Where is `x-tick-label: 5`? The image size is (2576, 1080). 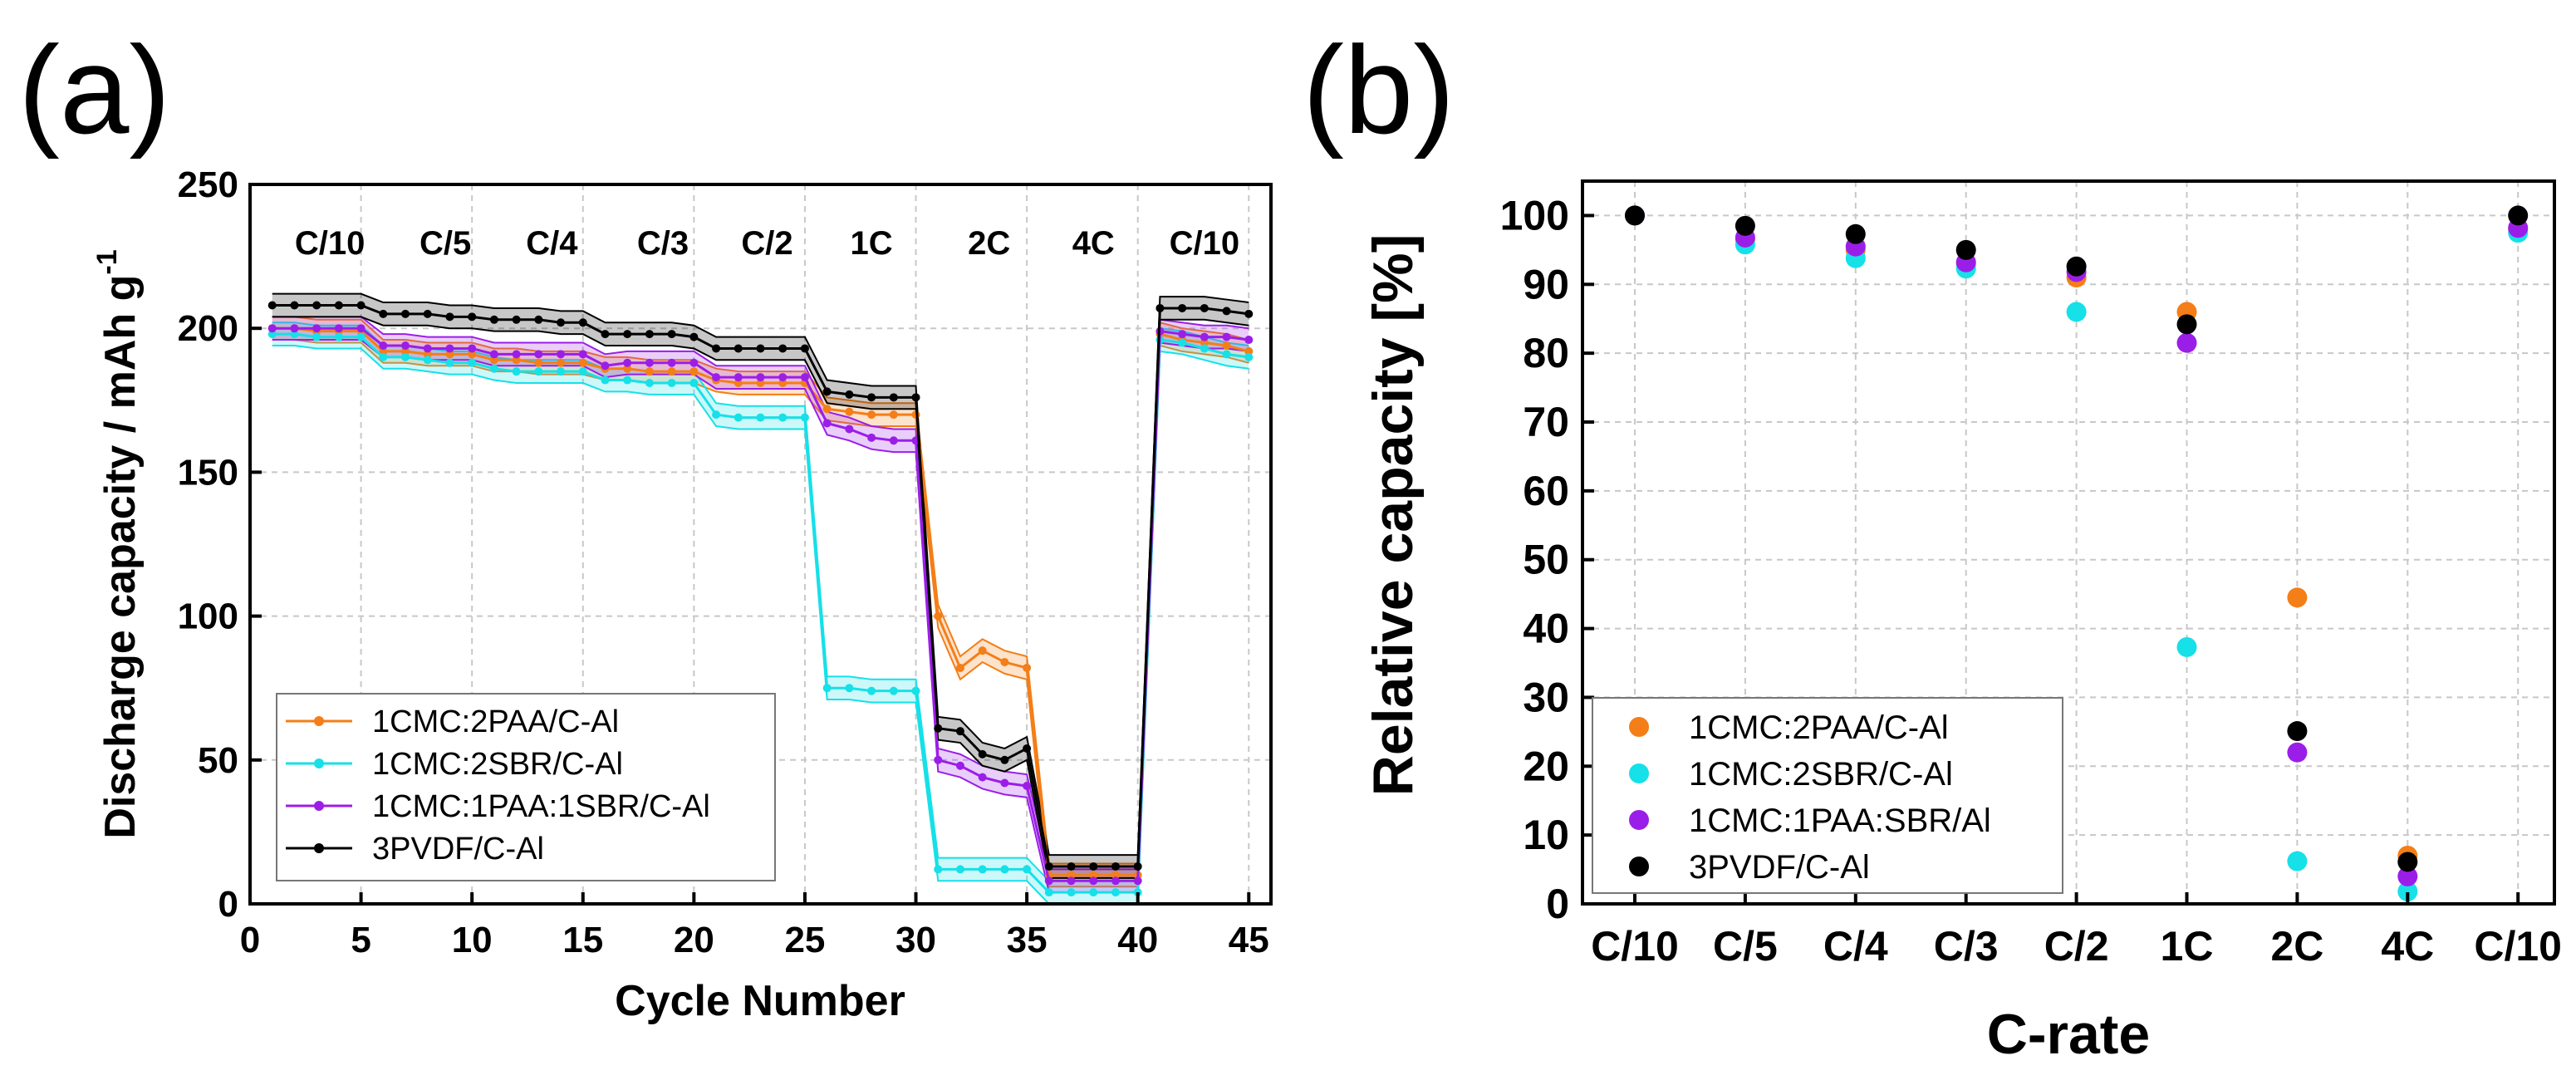
x-tick-label: 5 is located at coordinates (360, 940).